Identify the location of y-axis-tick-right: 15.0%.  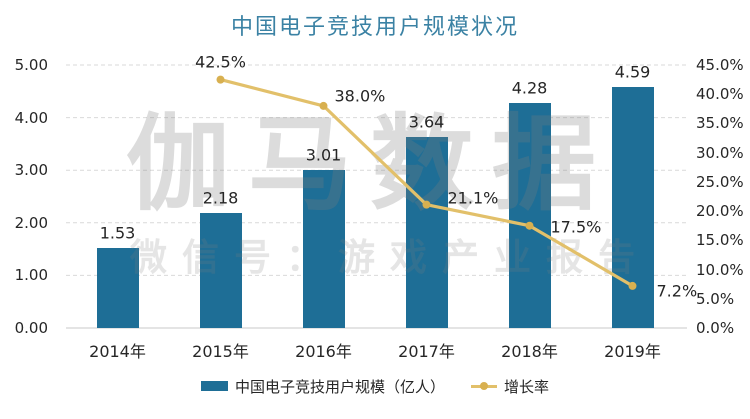
(720, 240).